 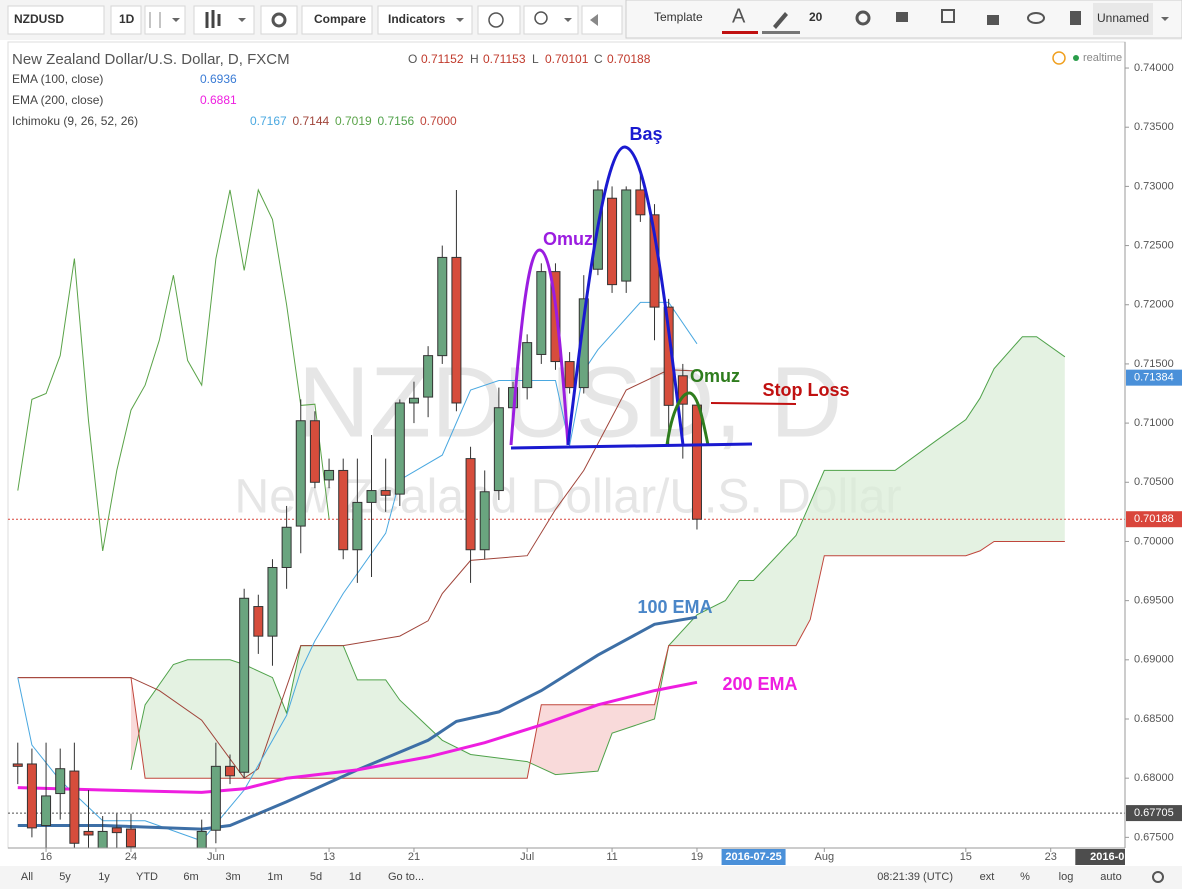 I want to click on compare-btn, so click(x=337, y=20).